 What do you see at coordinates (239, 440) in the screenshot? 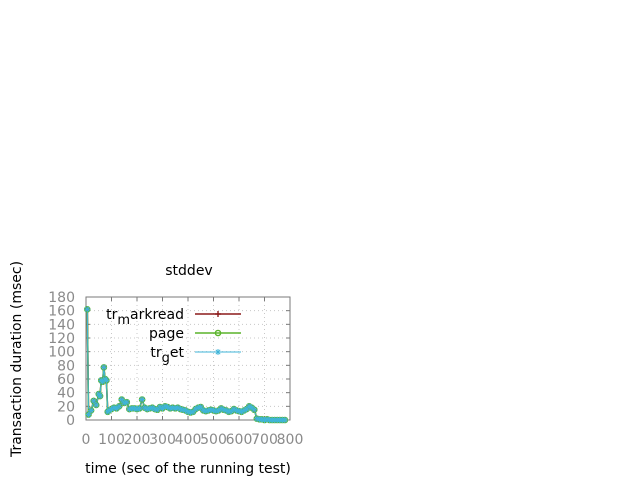
I see `x-tick-label: 600` at bounding box center [239, 440].